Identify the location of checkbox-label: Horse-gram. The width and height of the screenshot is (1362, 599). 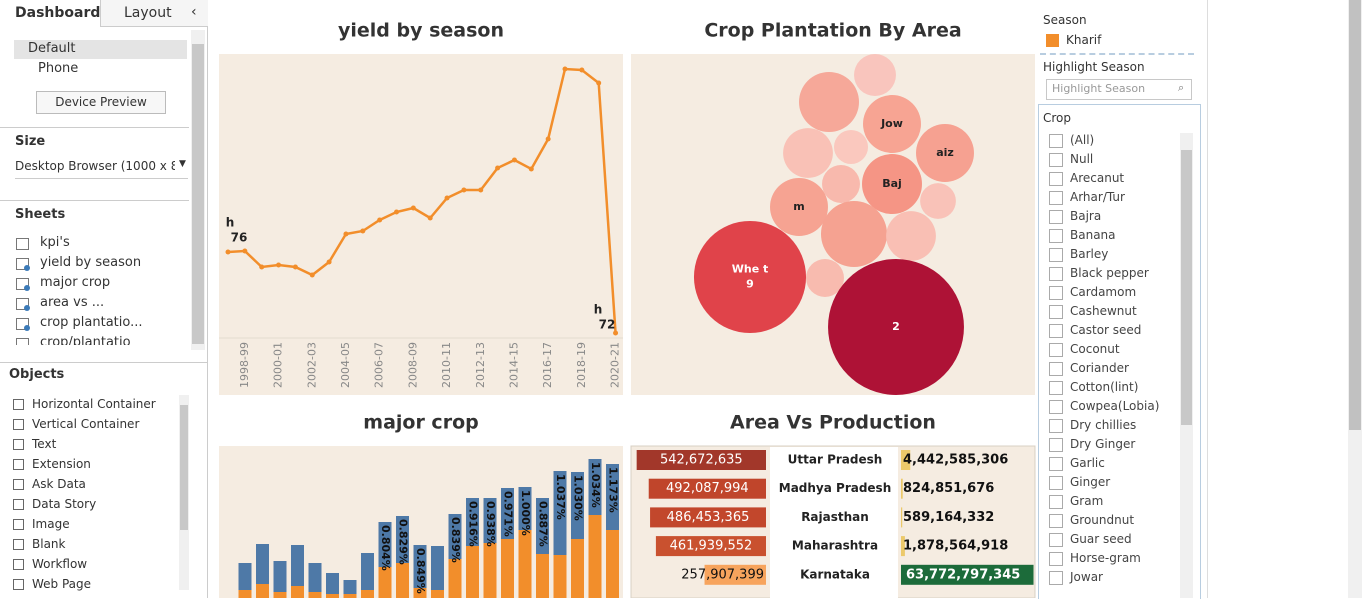
(1105, 558).